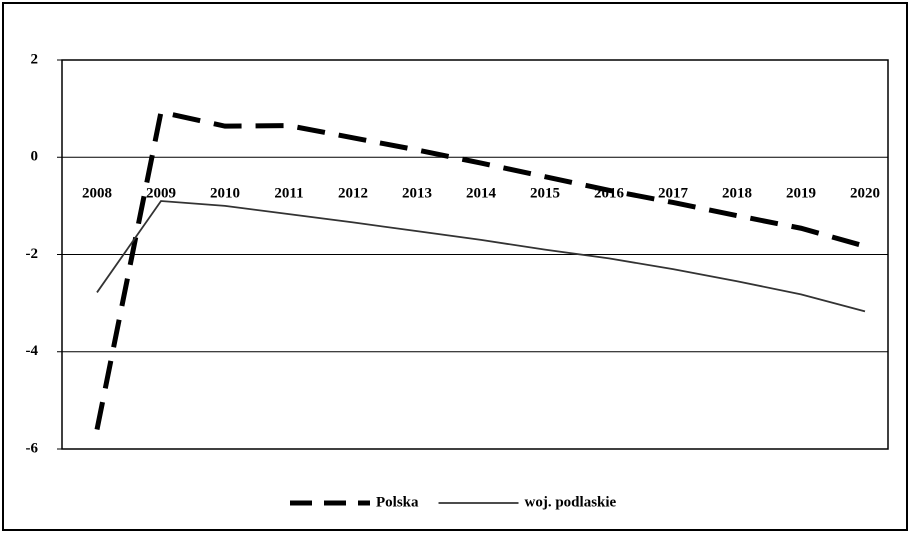 This screenshot has height=534, width=911. What do you see at coordinates (32, 254) in the screenshot?
I see `y-tick-label: -2` at bounding box center [32, 254].